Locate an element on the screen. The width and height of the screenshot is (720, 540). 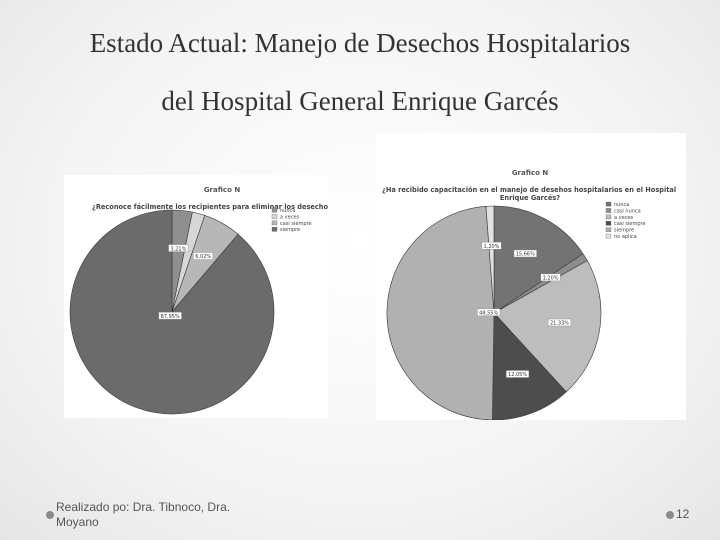
footer-credit: Realizado po: Dra. Tibnoco, Dra. Moyano is located at coordinates (143, 514).